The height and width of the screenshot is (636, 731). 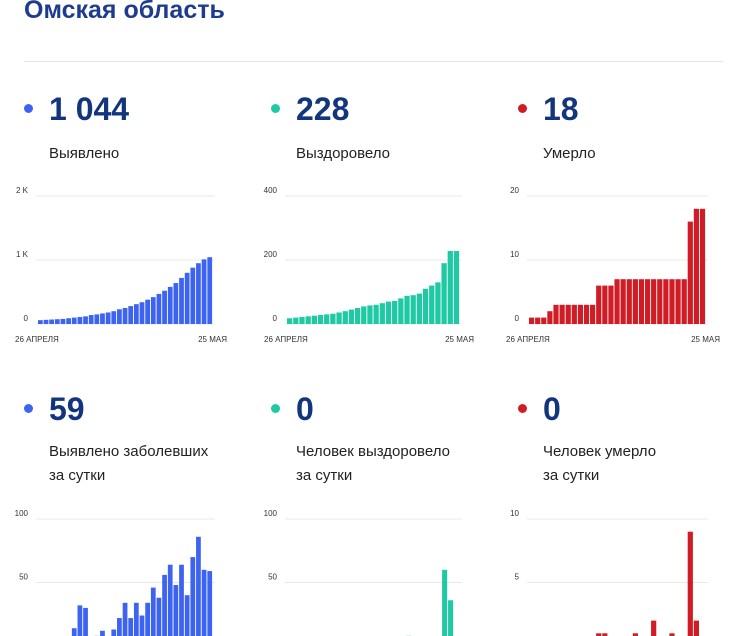 What do you see at coordinates (343, 153) in the screenshot?
I see `stat-label: Выздоровело` at bounding box center [343, 153].